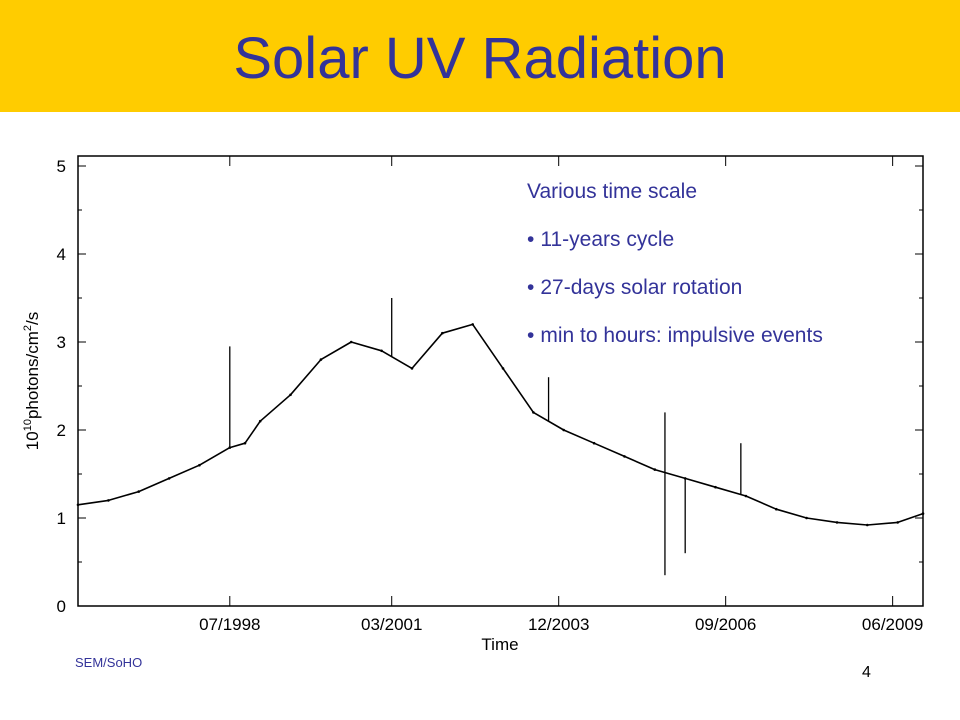 The image size is (960, 720). I want to click on x-tick-label: 07/1998, so click(229, 624).